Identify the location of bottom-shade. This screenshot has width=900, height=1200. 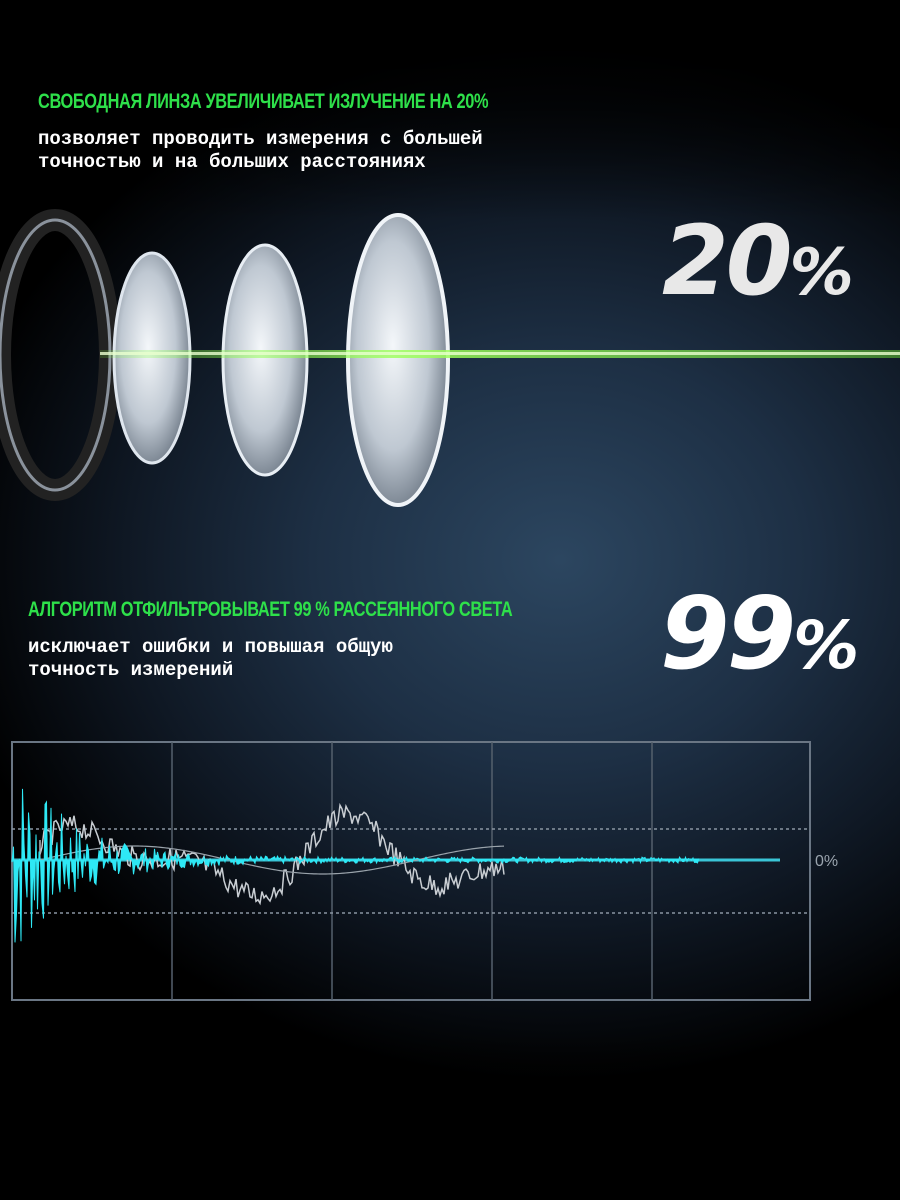
(450, 1115).